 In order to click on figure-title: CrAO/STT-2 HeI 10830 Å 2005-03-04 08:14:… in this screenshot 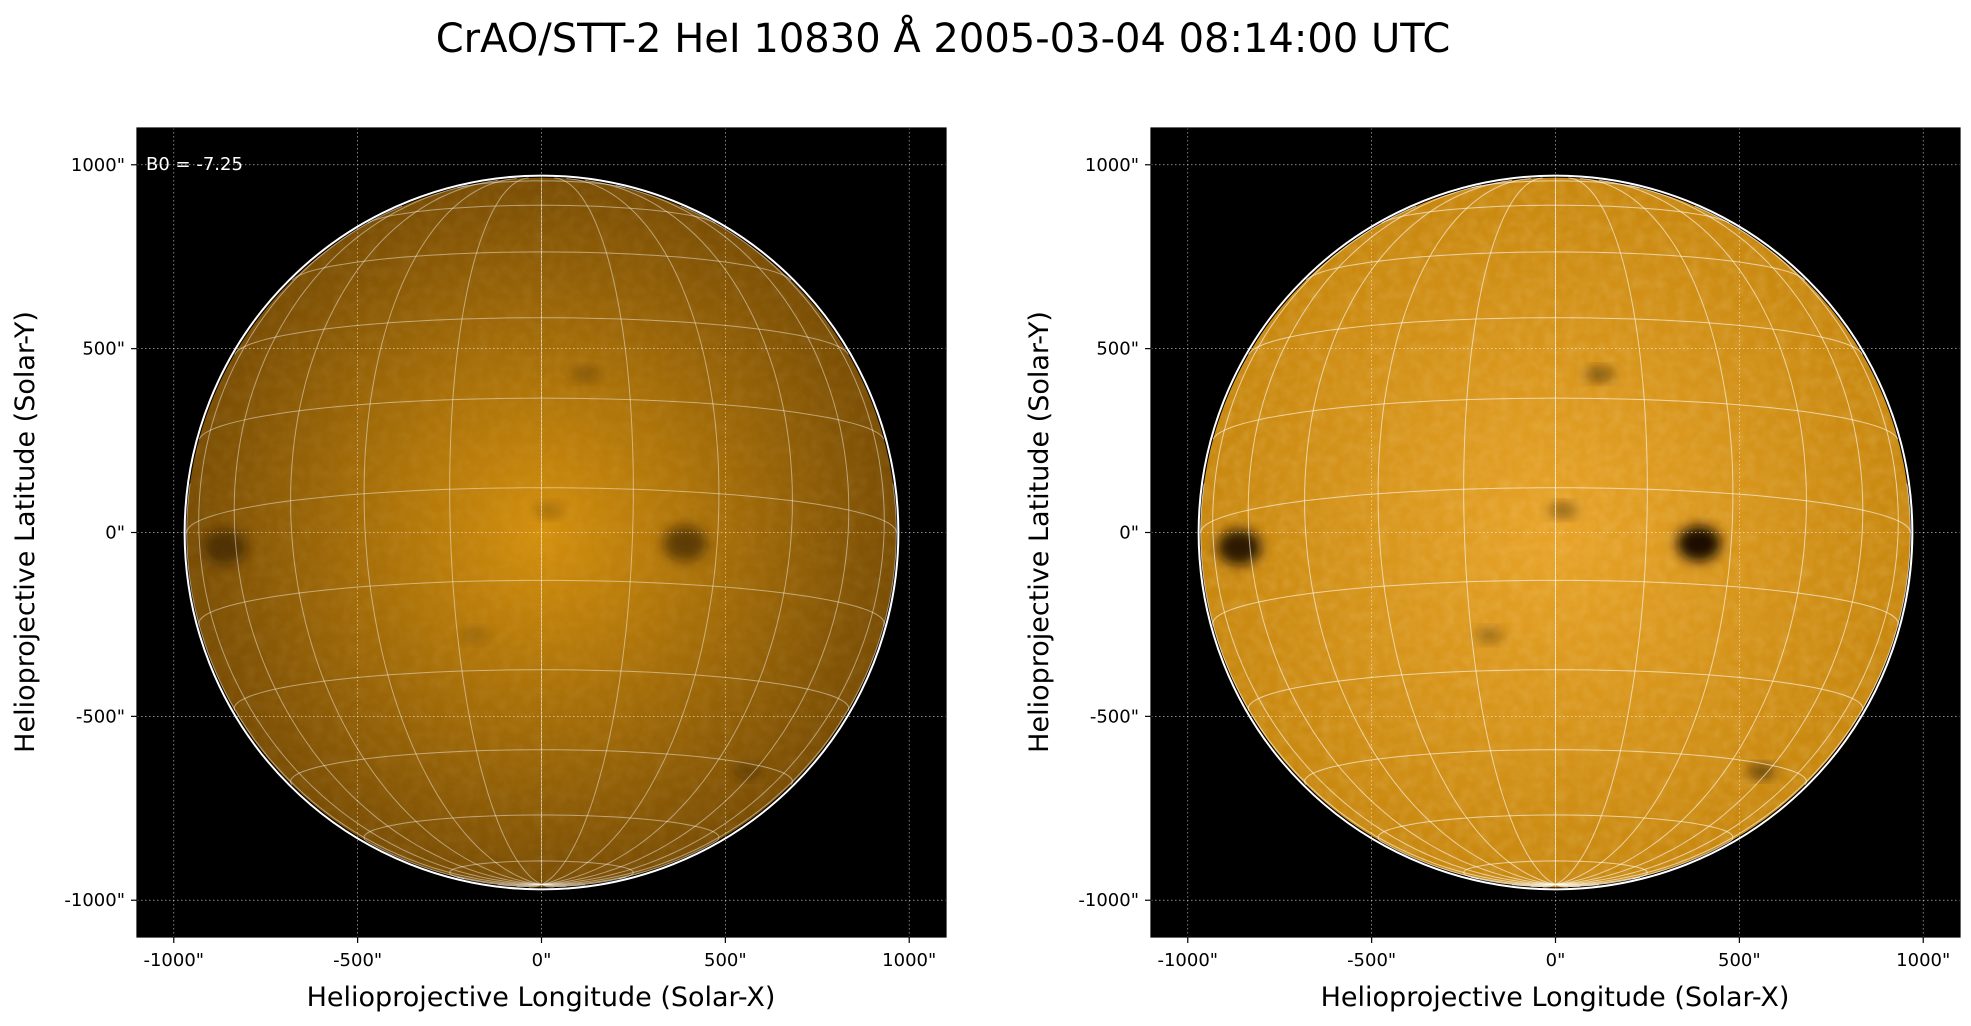, I will do `click(943, 38)`.